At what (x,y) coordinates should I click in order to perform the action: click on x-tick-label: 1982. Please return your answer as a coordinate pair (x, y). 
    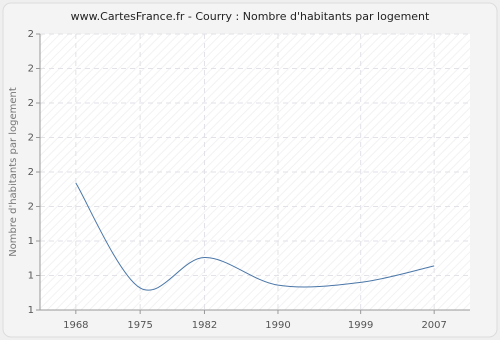
    Looking at the image, I should click on (204, 325).